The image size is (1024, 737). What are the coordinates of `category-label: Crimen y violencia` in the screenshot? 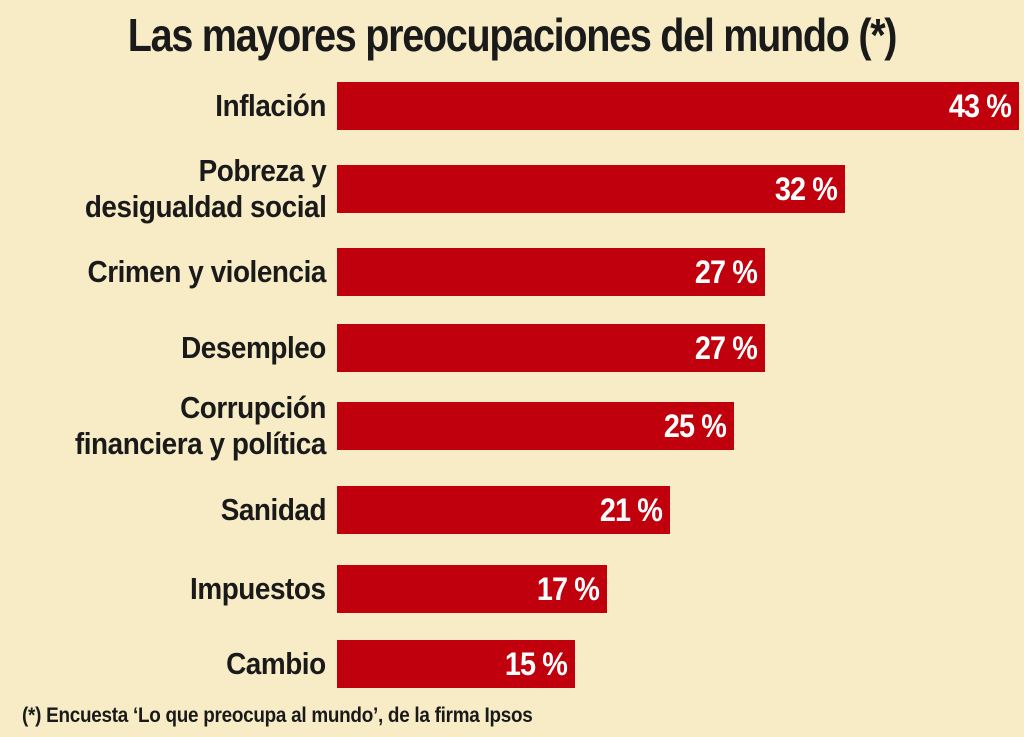 It's located at (207, 271).